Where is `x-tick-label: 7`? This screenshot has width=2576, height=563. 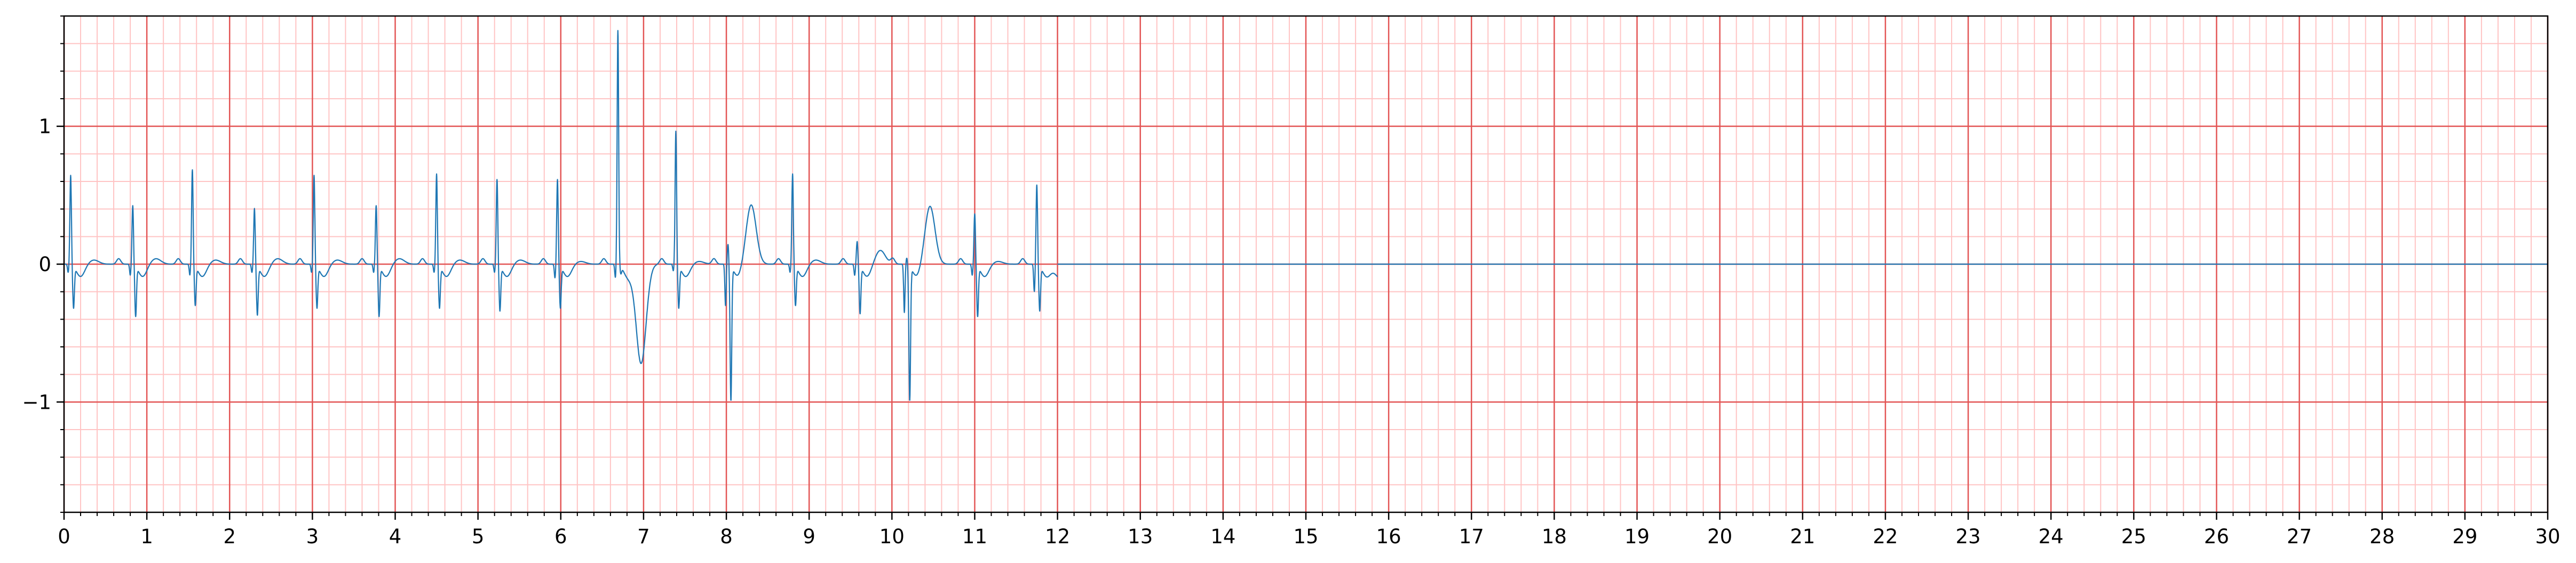
x-tick-label: 7 is located at coordinates (643, 536).